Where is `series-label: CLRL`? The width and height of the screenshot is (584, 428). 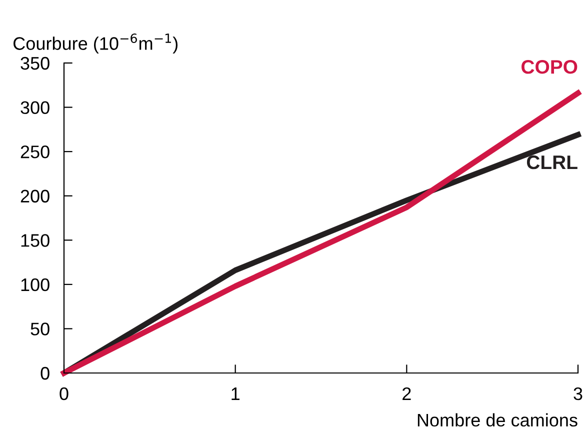
series-label: CLRL is located at coordinates (552, 162).